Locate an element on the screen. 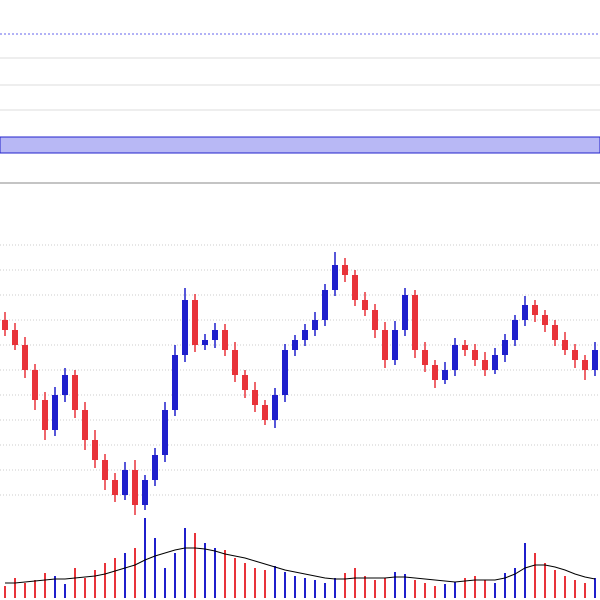 Image resolution: width=600 pixels, height=600 pixels. band is located at coordinates (300, 145).